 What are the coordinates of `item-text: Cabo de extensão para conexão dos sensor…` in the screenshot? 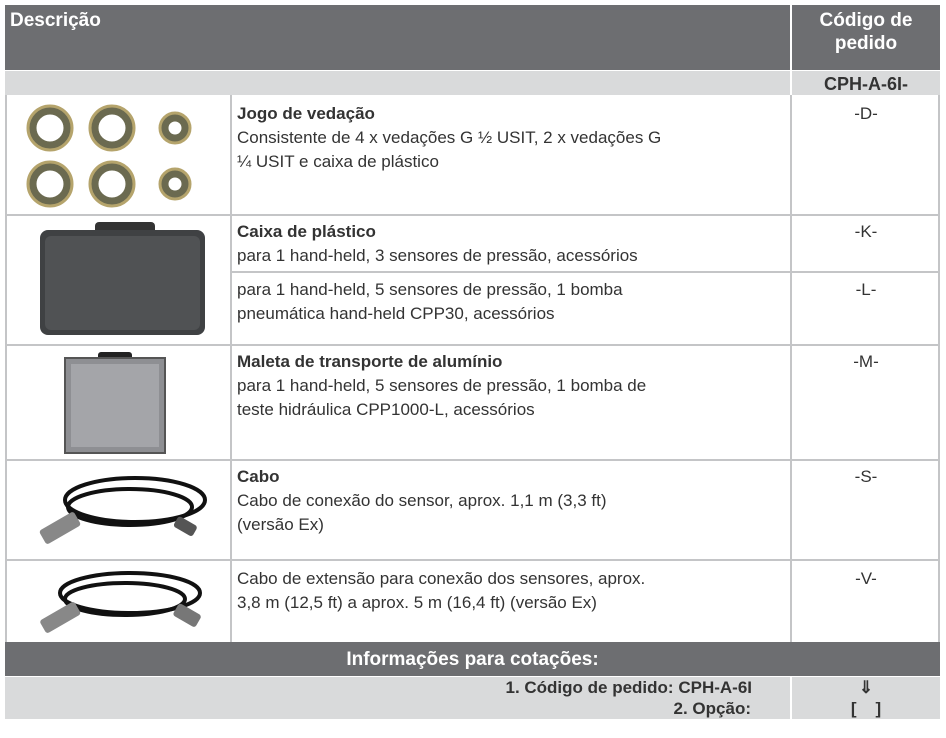 It's located at (441, 578).